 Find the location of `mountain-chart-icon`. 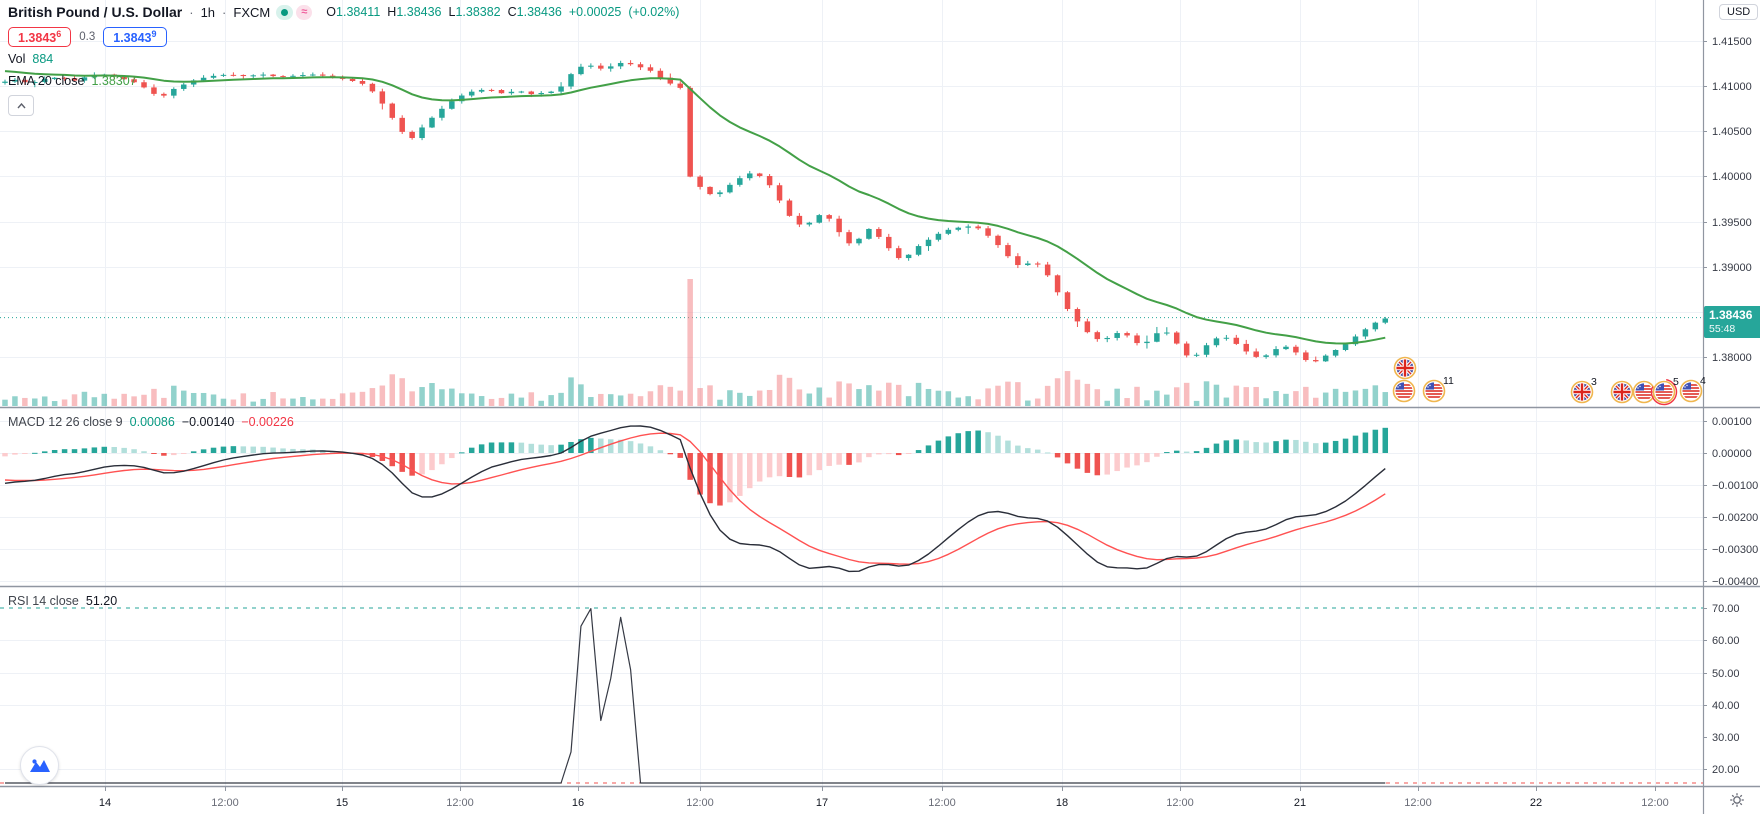

mountain-chart-icon is located at coordinates (39, 765).